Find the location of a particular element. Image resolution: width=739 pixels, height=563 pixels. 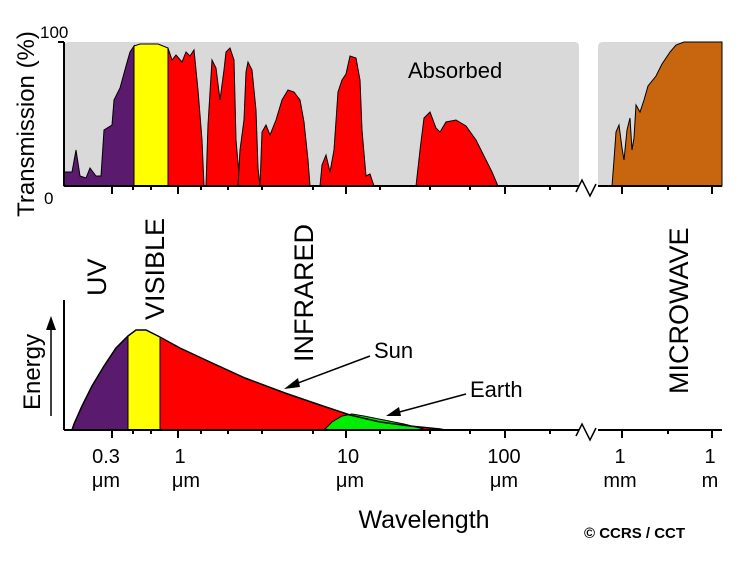

microwave-transmission-area is located at coordinates (667, 114).